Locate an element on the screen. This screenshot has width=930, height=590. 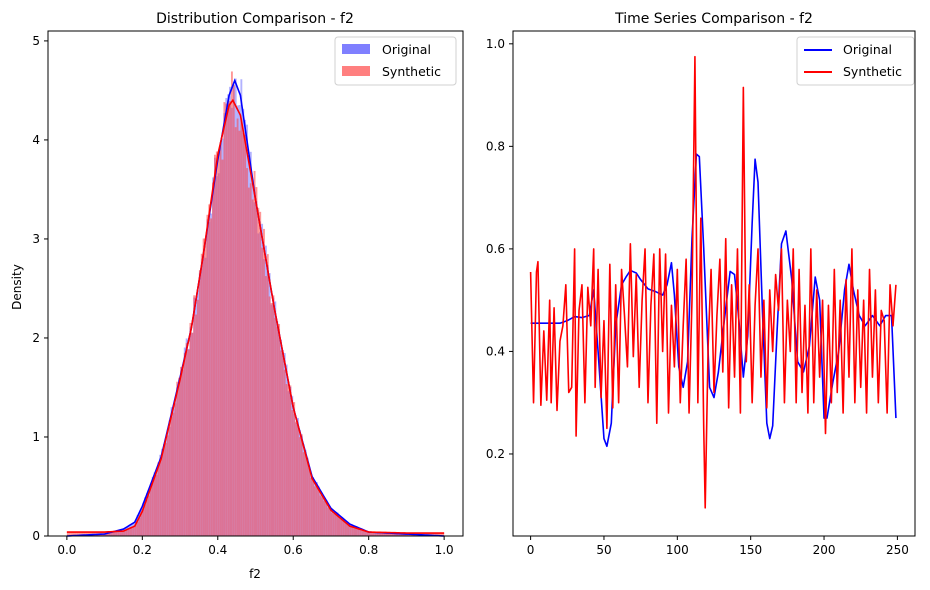
timeseries-legend: Original Synthetic is located at coordinates (855, 61).